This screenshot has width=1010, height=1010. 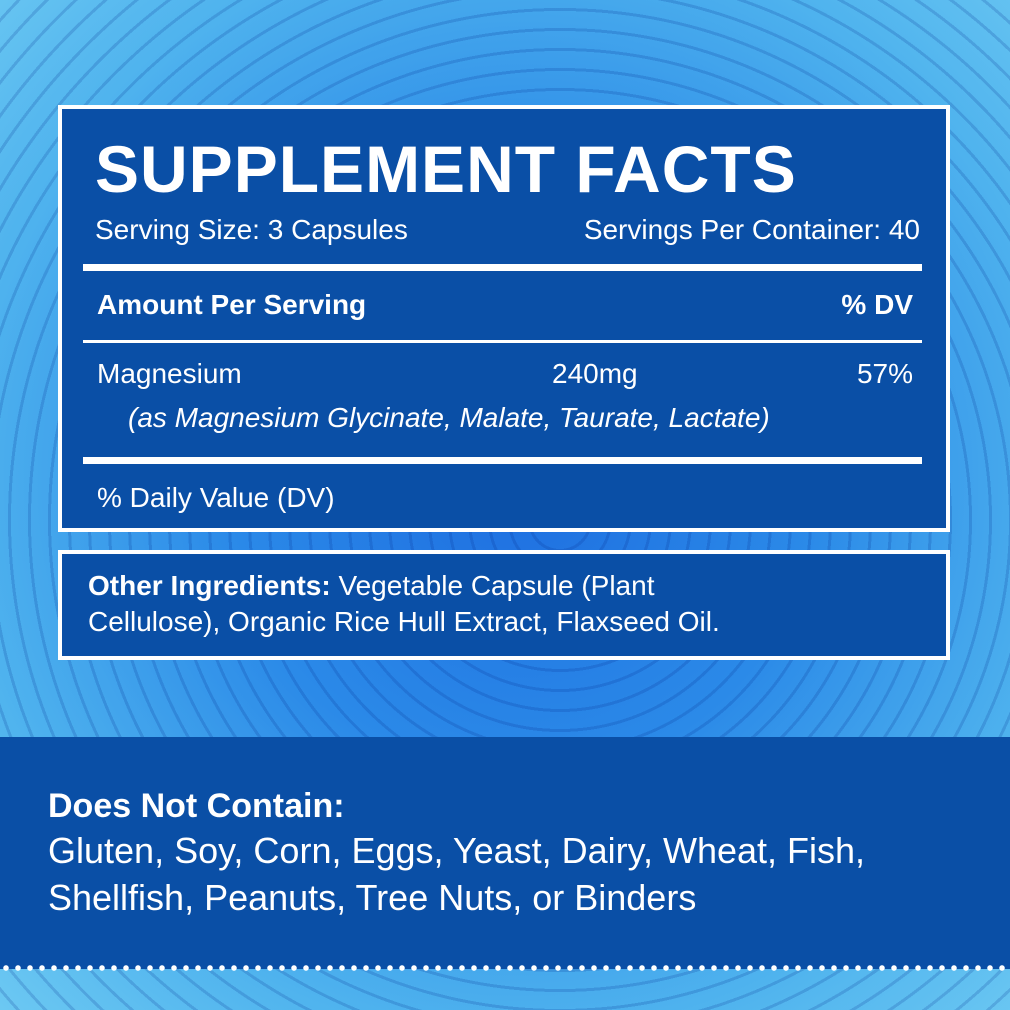 I want to click on dv-header: % DV, so click(x=877, y=304).